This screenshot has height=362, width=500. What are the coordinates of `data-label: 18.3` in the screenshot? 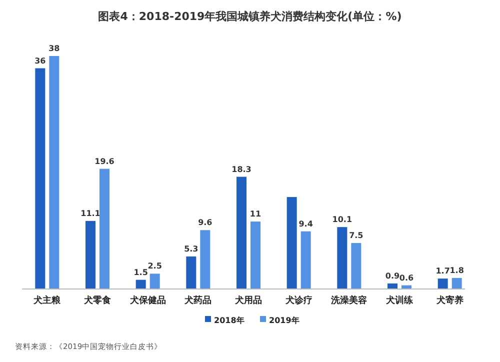 It's located at (242, 169).